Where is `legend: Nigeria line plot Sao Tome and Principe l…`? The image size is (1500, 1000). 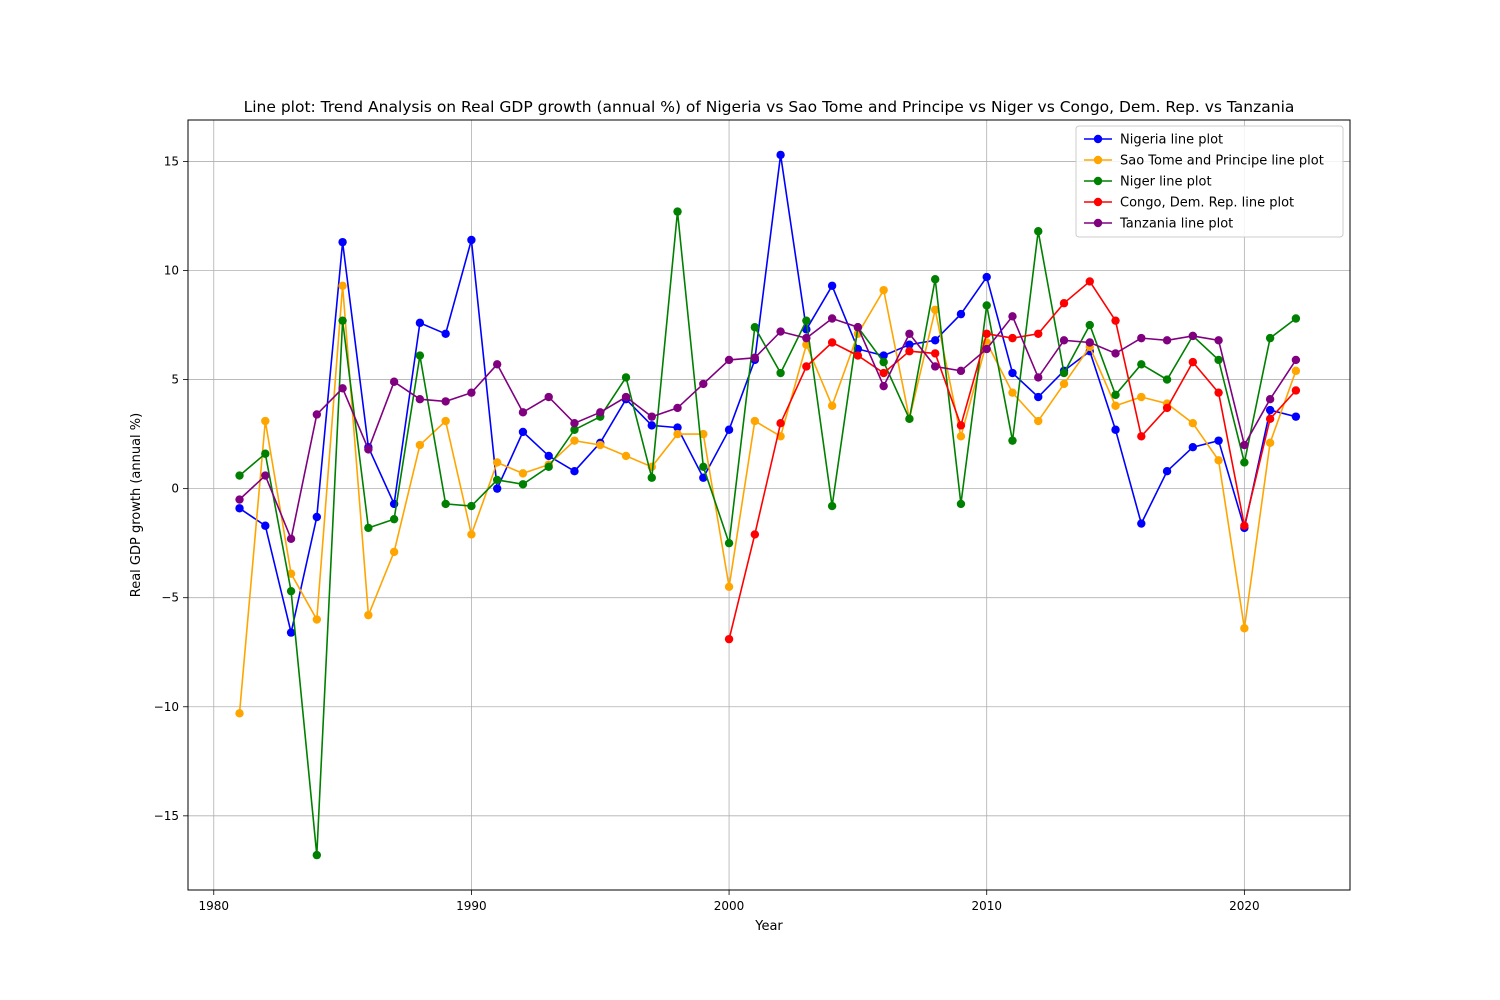
legend: Nigeria line plot Sao Tome and Principe l… is located at coordinates (1209, 181).